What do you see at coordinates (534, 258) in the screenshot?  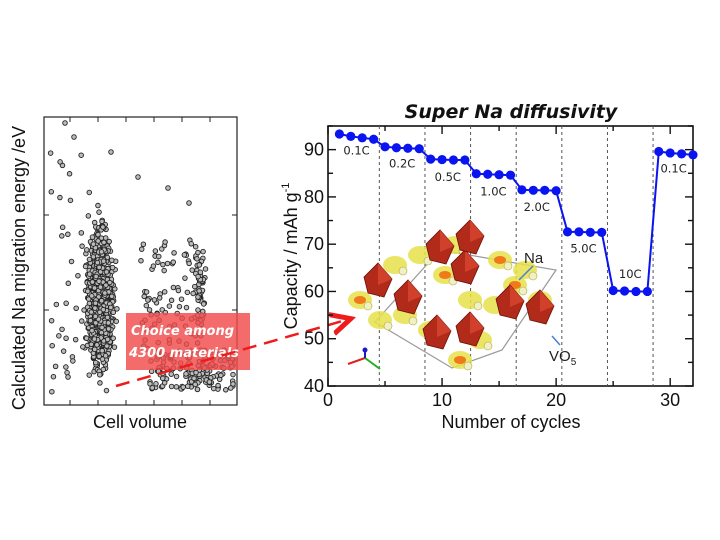 I see `na-label: Na` at bounding box center [534, 258].